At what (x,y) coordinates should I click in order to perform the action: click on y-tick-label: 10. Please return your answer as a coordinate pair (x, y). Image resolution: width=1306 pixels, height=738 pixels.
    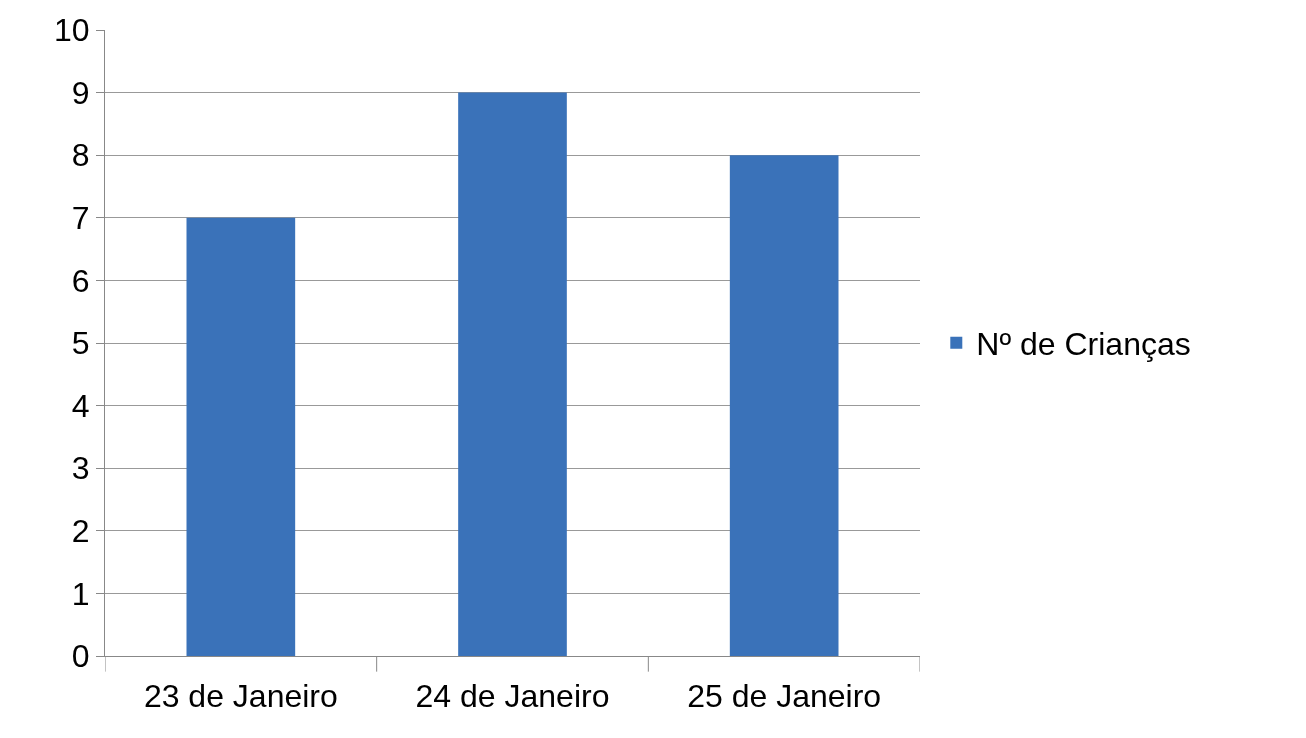
    Looking at the image, I should click on (72, 30).